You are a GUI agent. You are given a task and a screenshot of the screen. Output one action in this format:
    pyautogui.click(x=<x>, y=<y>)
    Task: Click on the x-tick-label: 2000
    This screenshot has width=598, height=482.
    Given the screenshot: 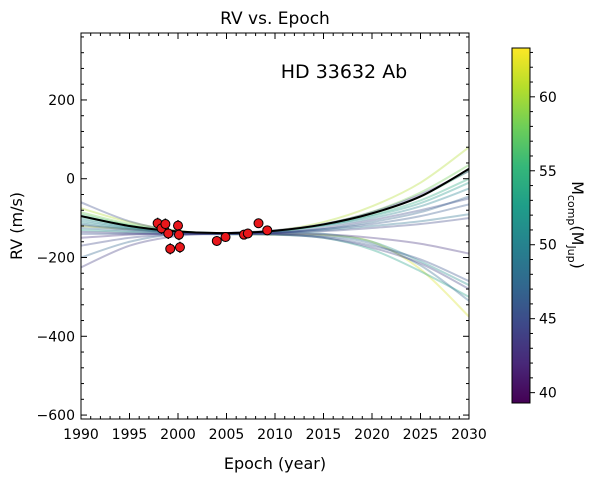 What is the action you would take?
    pyautogui.click(x=178, y=435)
    